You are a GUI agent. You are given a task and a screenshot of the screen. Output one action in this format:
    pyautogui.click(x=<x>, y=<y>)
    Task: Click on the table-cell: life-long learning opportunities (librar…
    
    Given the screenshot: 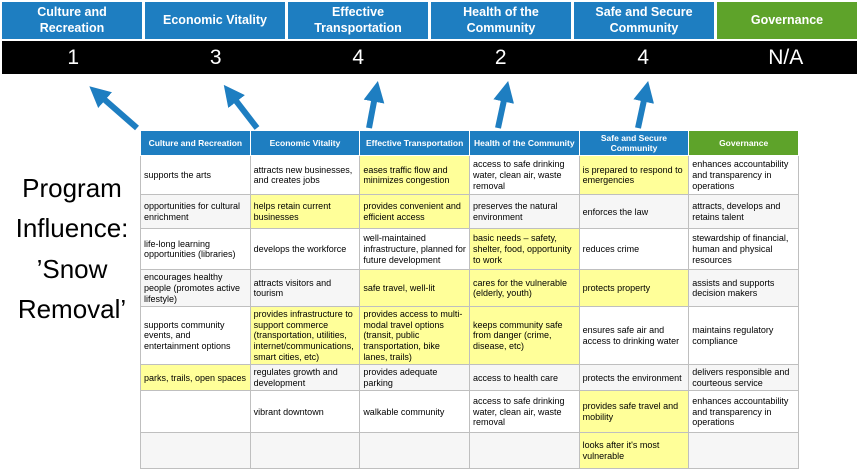 What is the action you would take?
    pyautogui.click(x=195, y=249)
    